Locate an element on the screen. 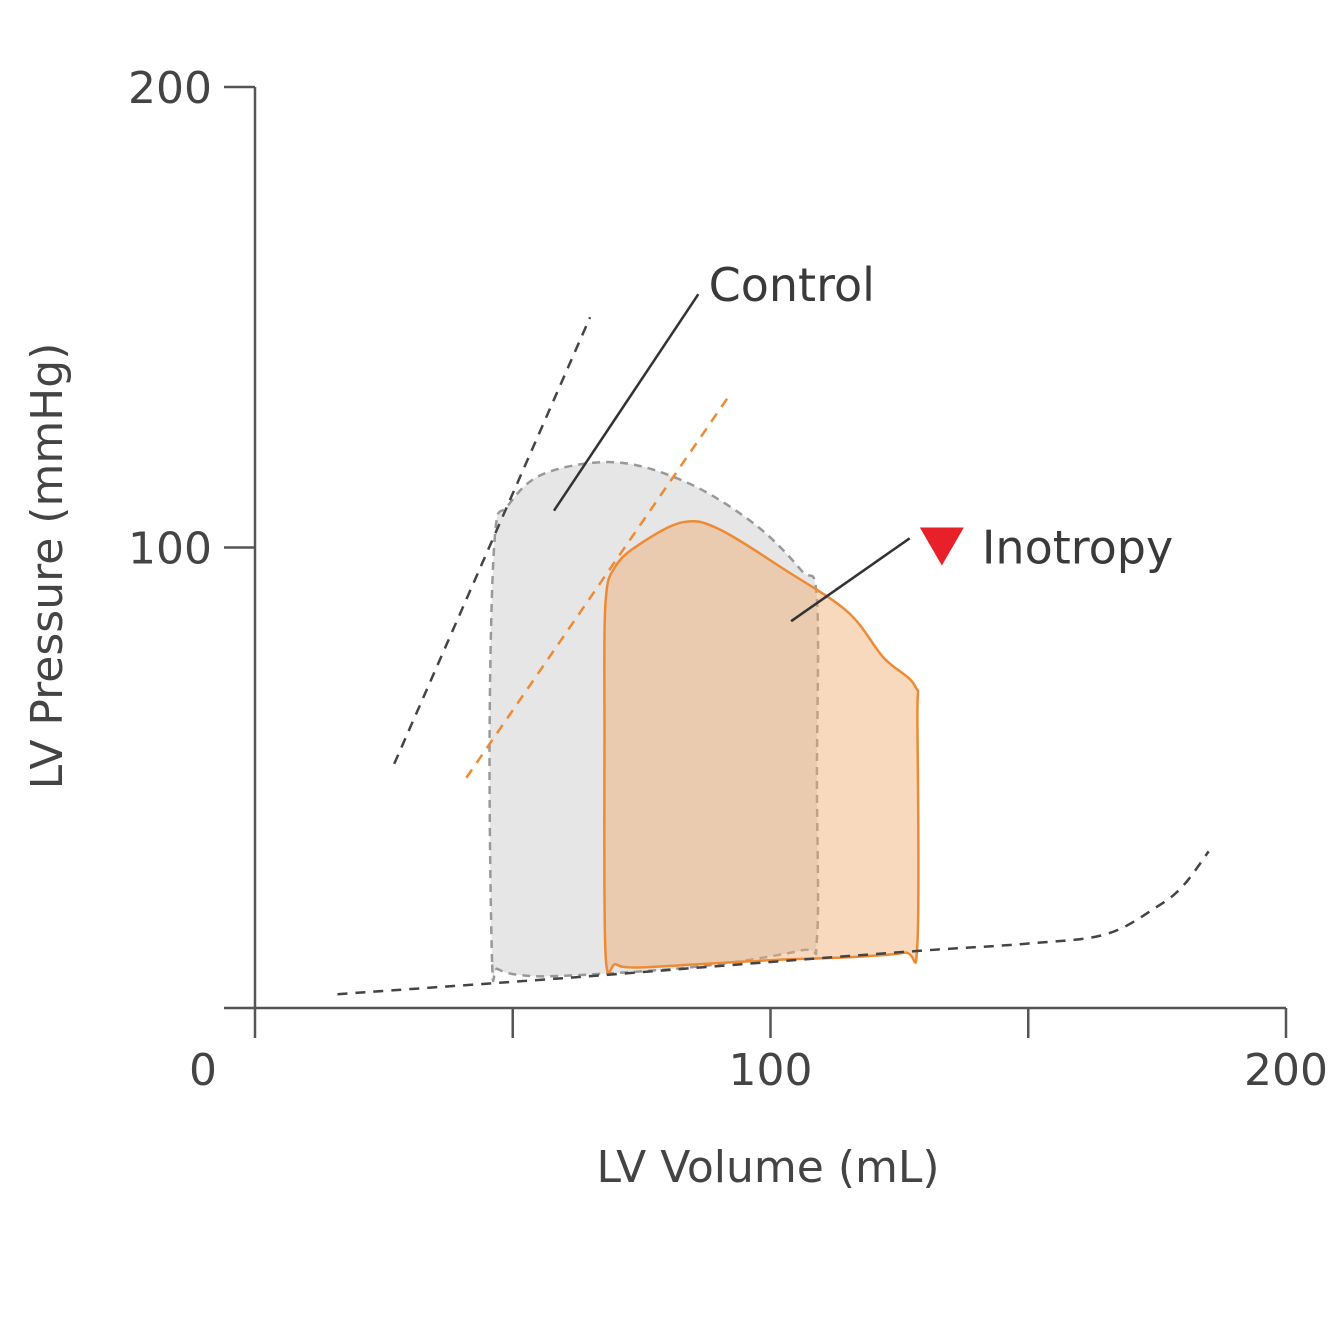 The image size is (1334, 1334). line-espvr-control is located at coordinates (492, 540).